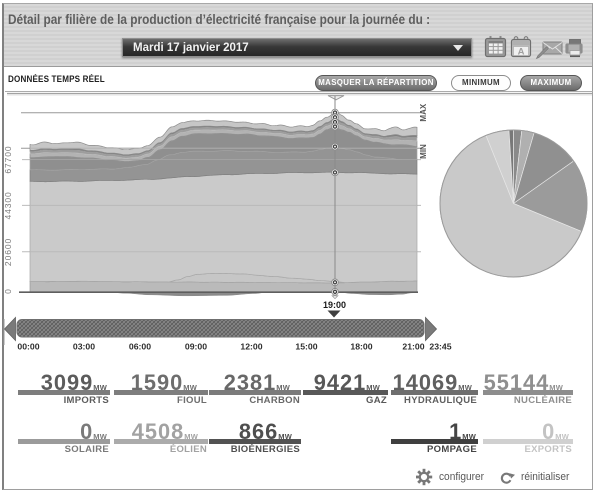 The height and width of the screenshot is (500, 600). I want to click on svg-text: MAX, so click(423, 112).